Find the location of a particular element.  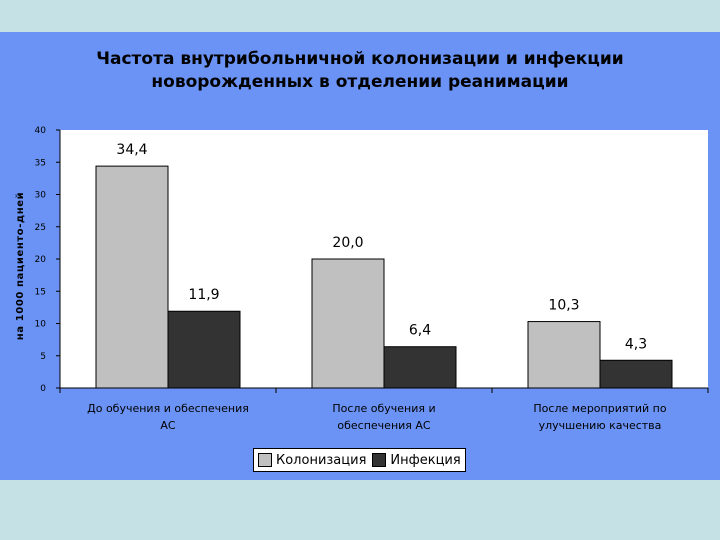

y-tick-label: 35 is located at coordinates (40, 163).